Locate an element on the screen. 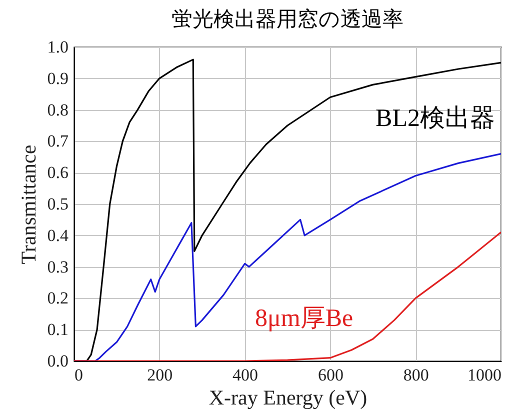 This screenshot has width=522, height=414. series-label: 8μm厚Be is located at coordinates (304, 318).